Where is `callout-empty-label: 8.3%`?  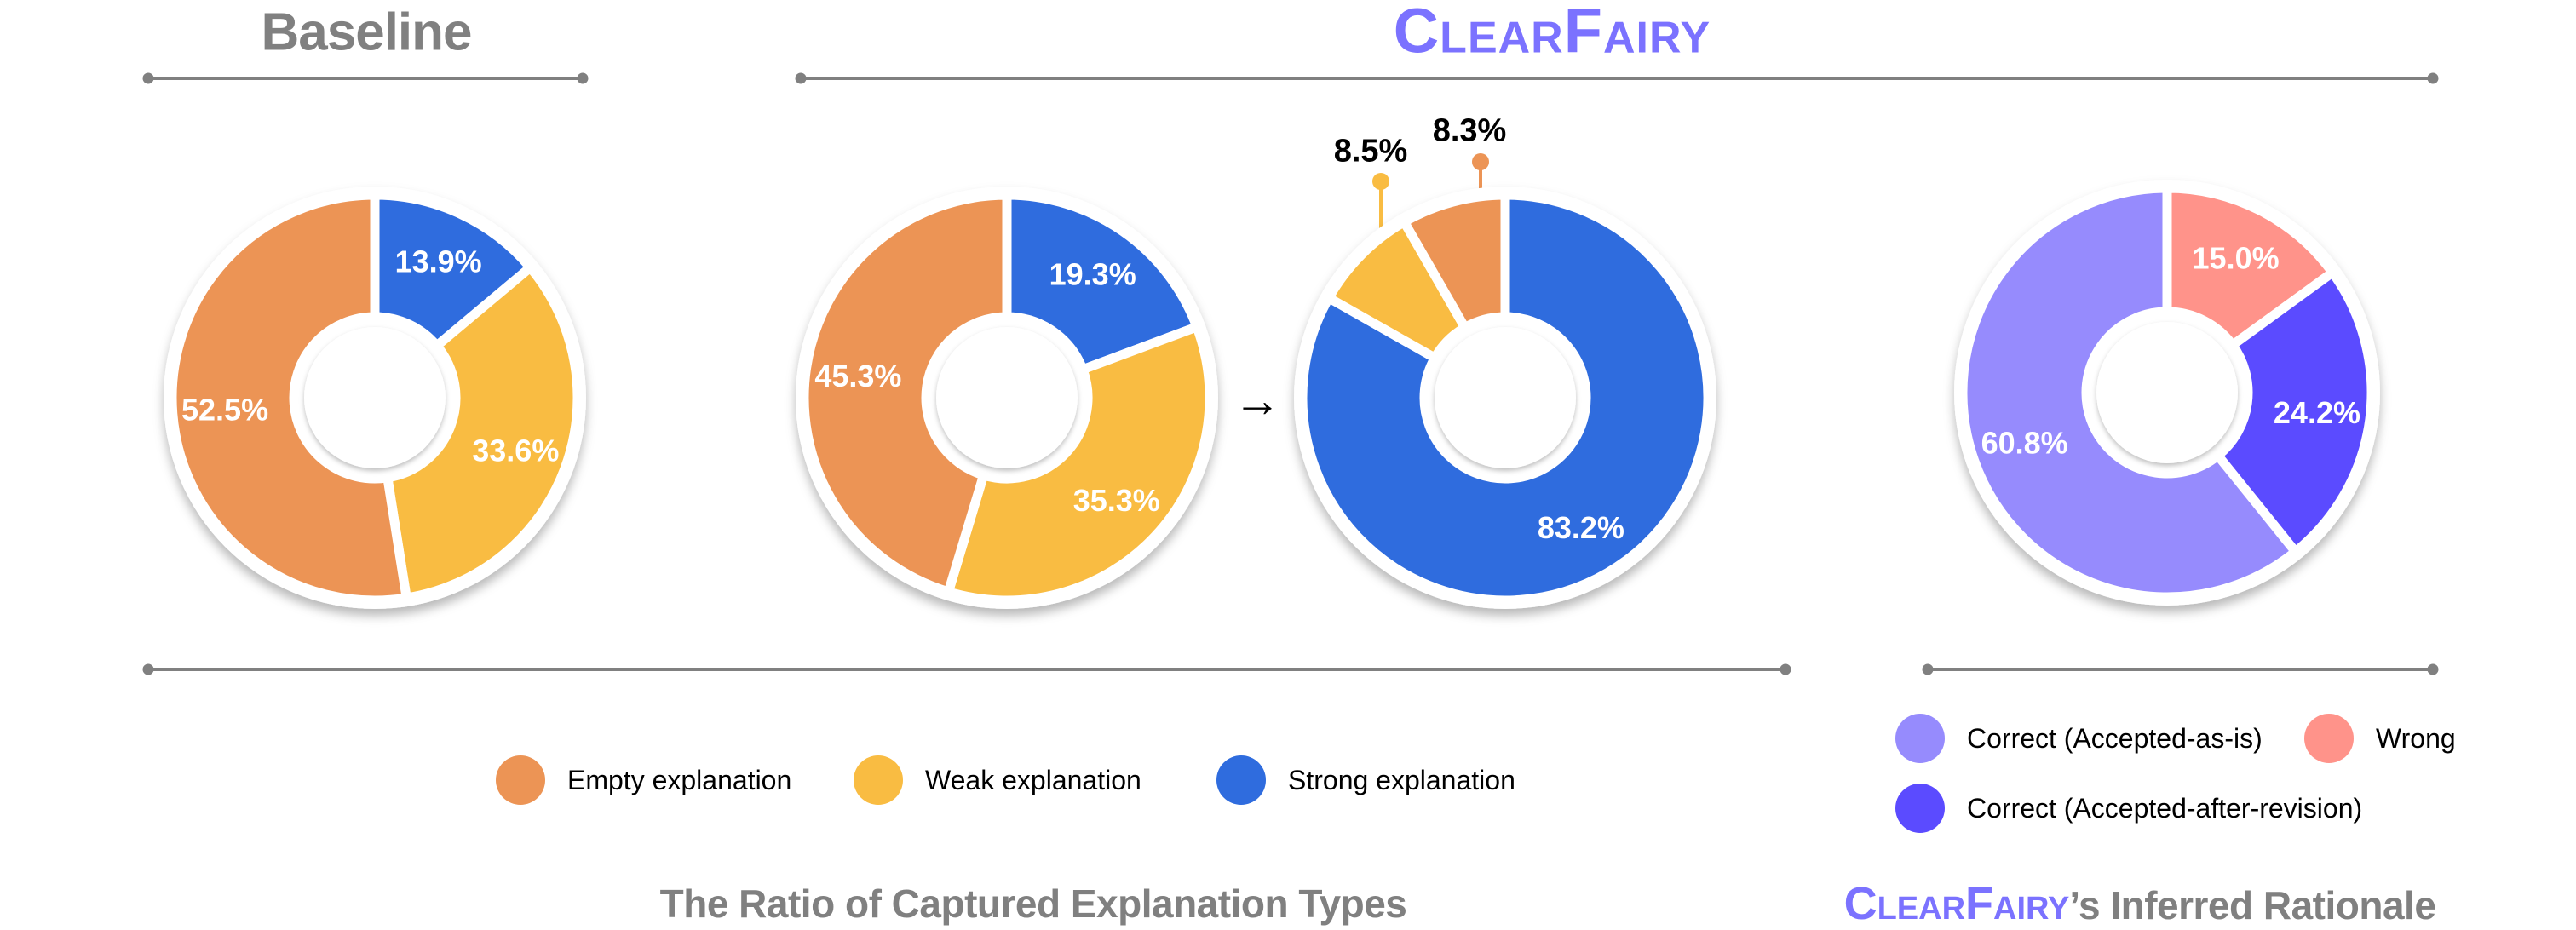
callout-empty-label: 8.3% is located at coordinates (1470, 130).